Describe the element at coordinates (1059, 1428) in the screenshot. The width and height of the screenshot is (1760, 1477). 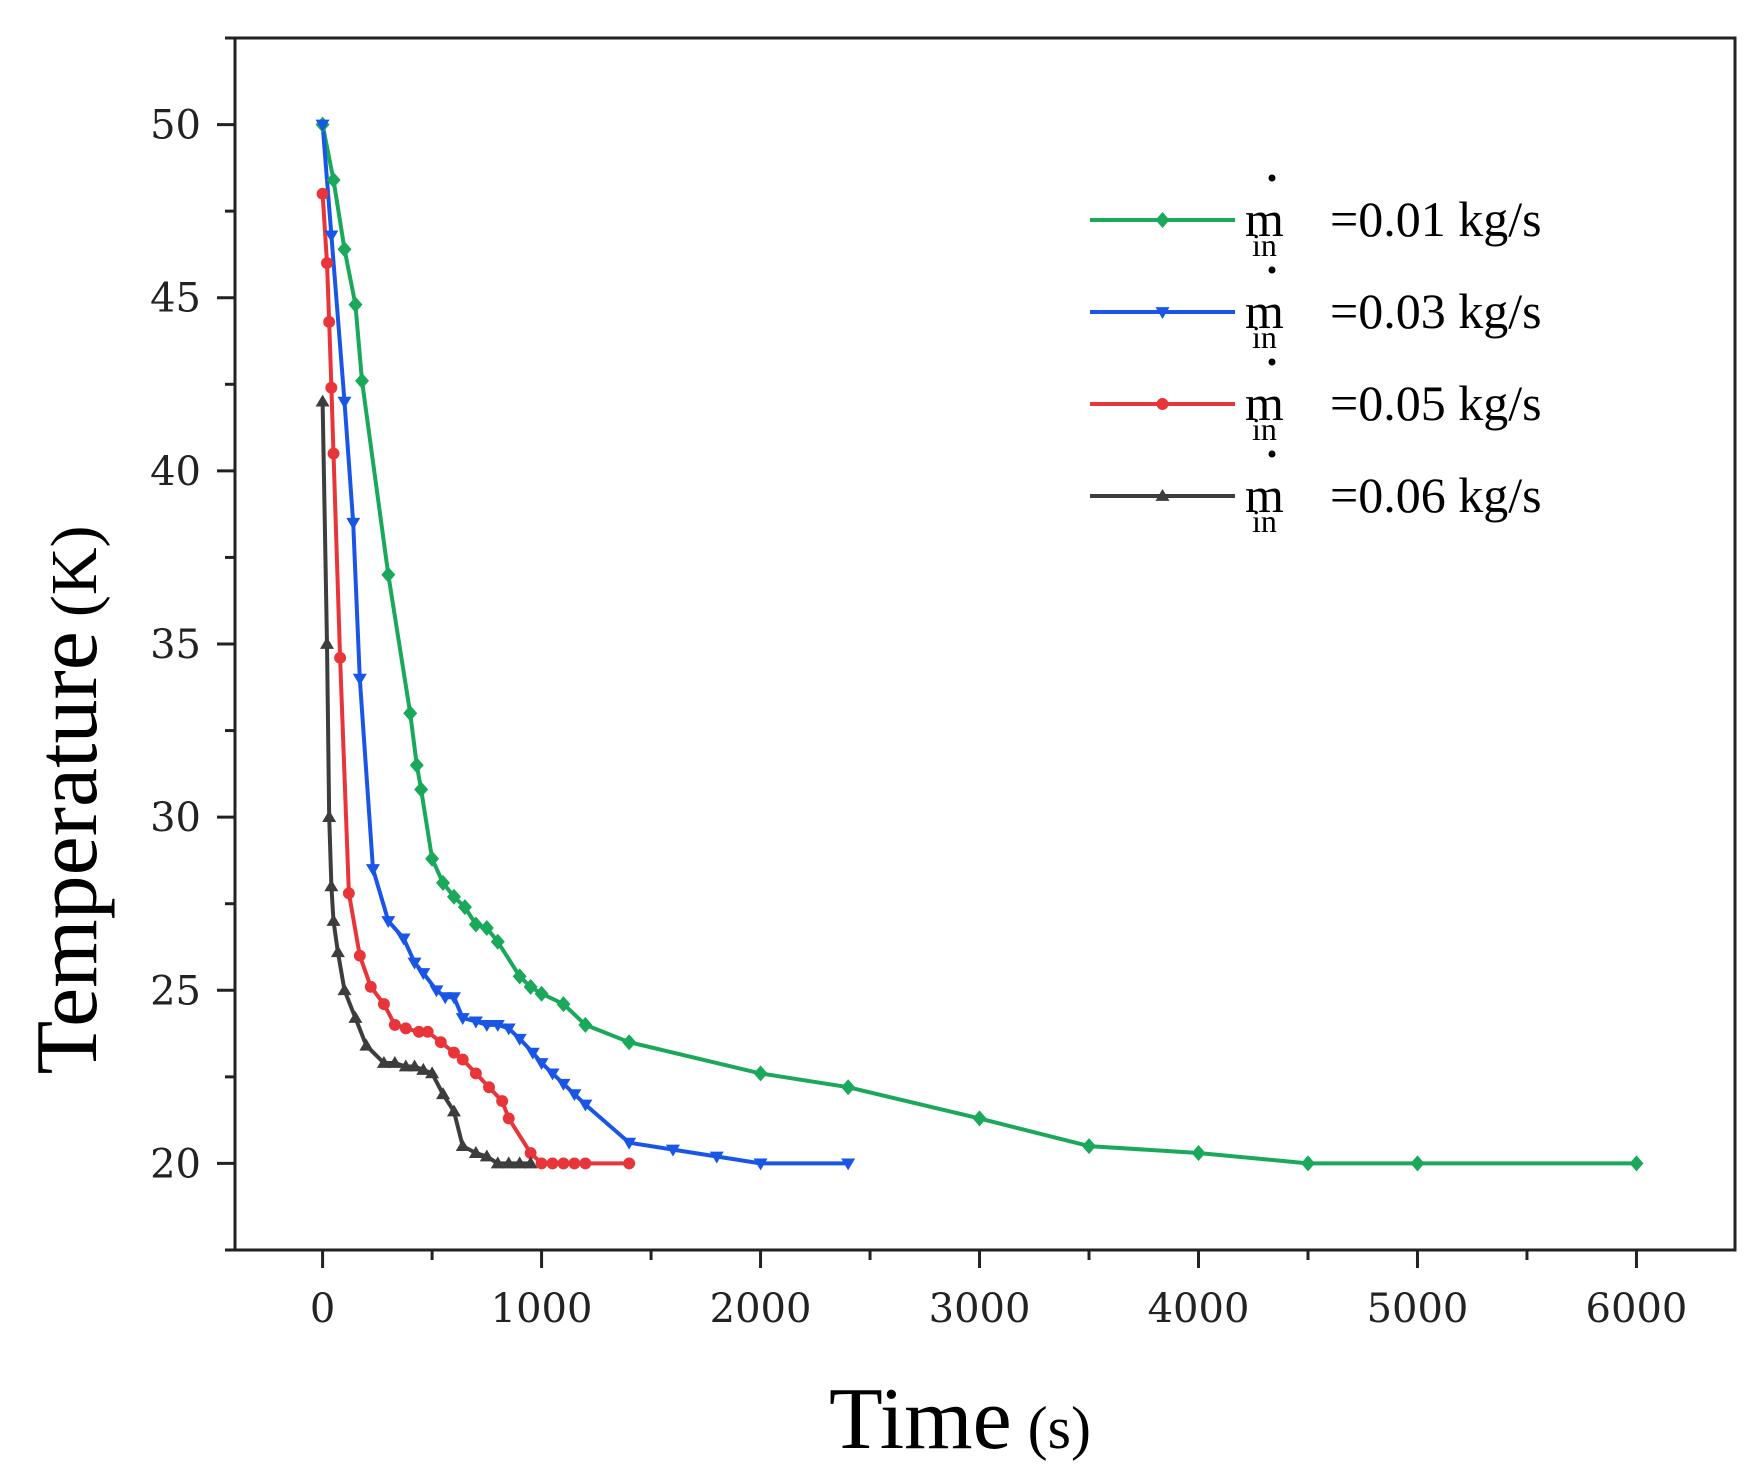
I see `x-axis-title-unit: (s)` at that location.